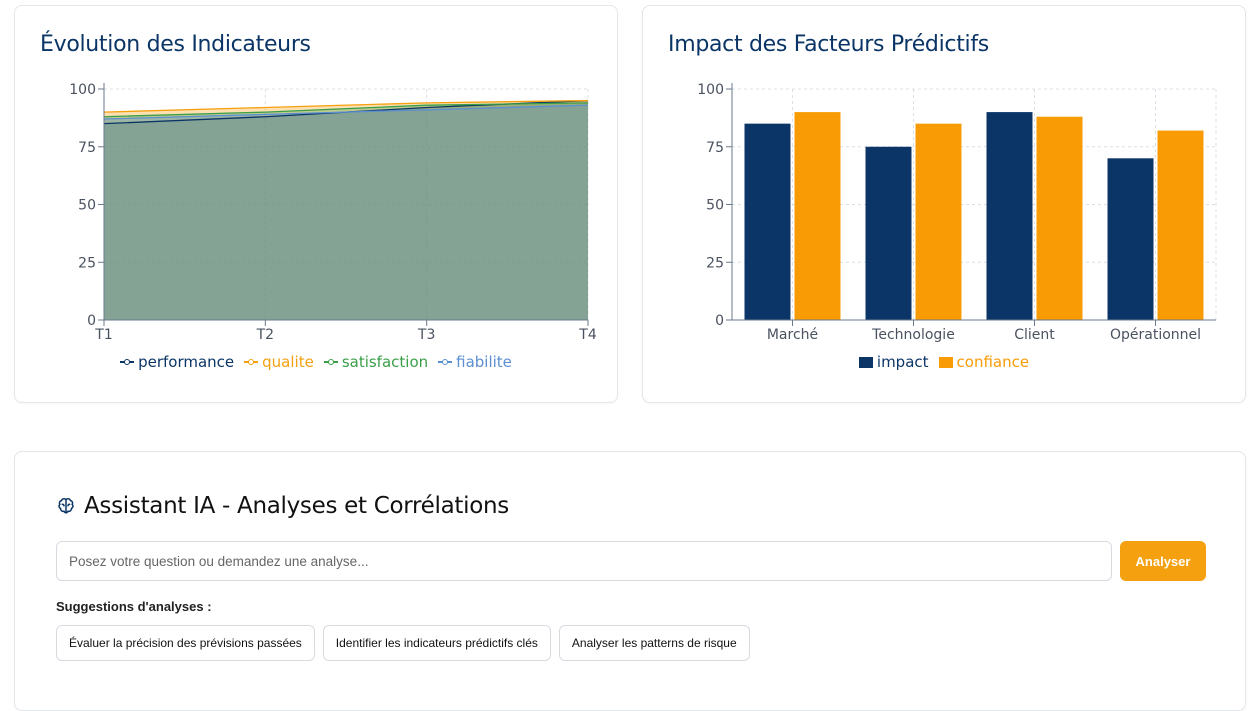 The width and height of the screenshot is (1258, 711). I want to click on x-tick-label: T1, so click(103, 335).